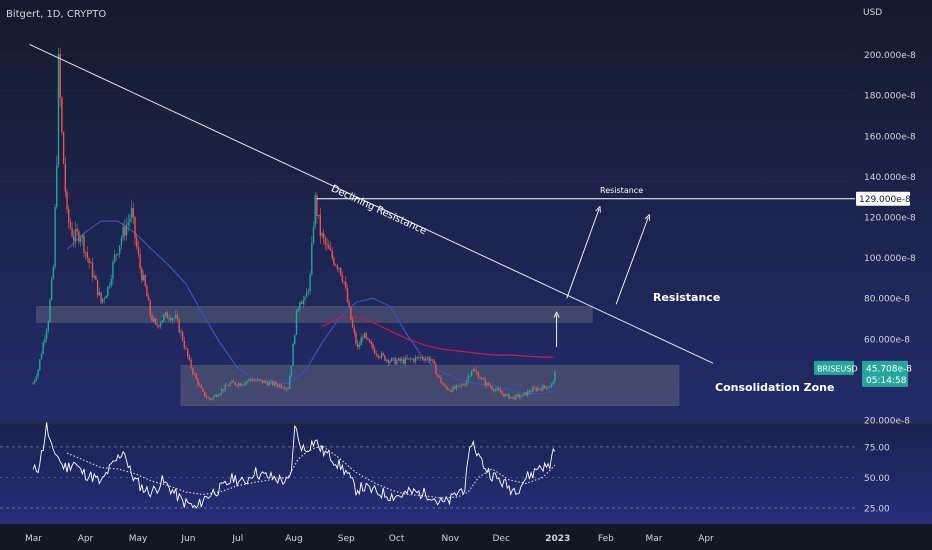 The height and width of the screenshot is (550, 932). Describe the element at coordinates (654, 539) in the screenshot. I see `time-tick-label: Mar` at that location.